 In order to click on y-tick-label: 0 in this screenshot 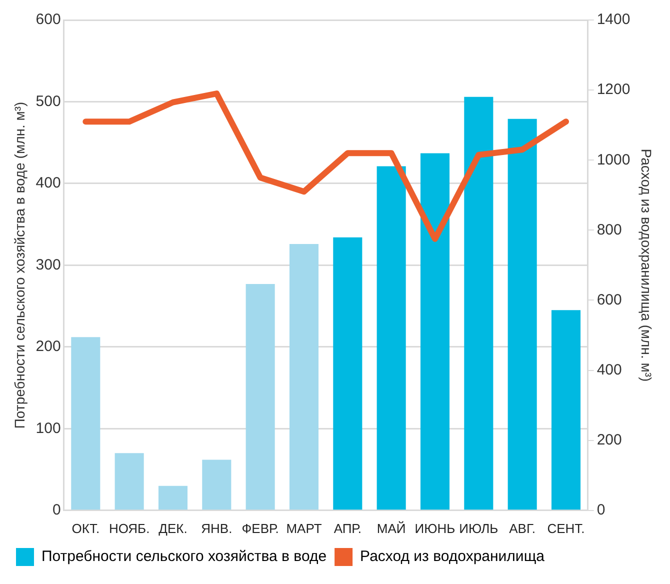, I will do `click(56, 510)`.